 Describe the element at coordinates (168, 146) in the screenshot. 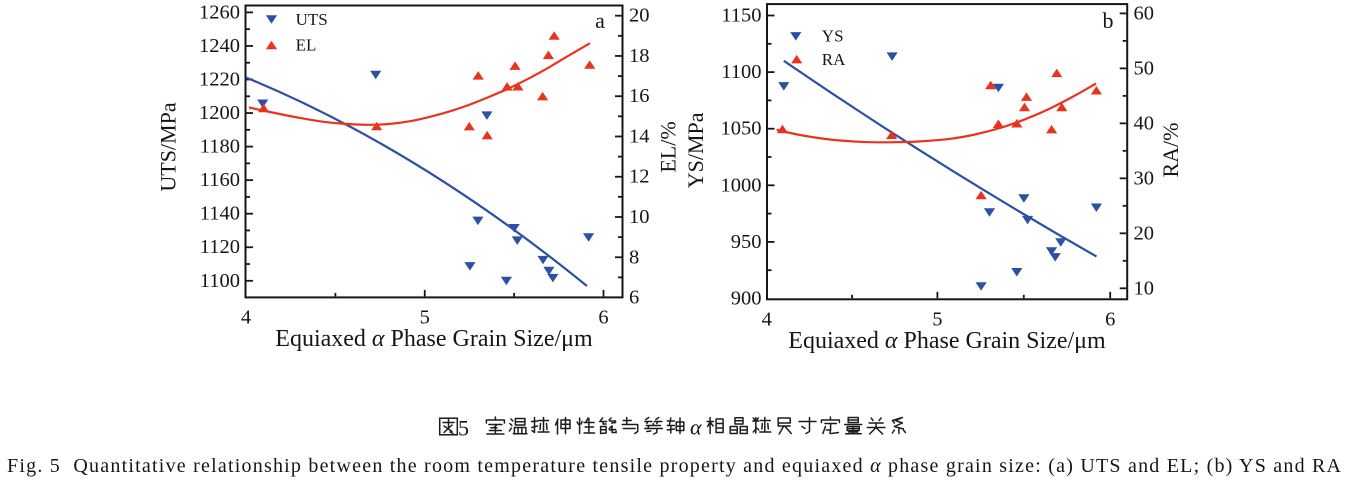

I see `svg-text: UTS/MPa` at that location.